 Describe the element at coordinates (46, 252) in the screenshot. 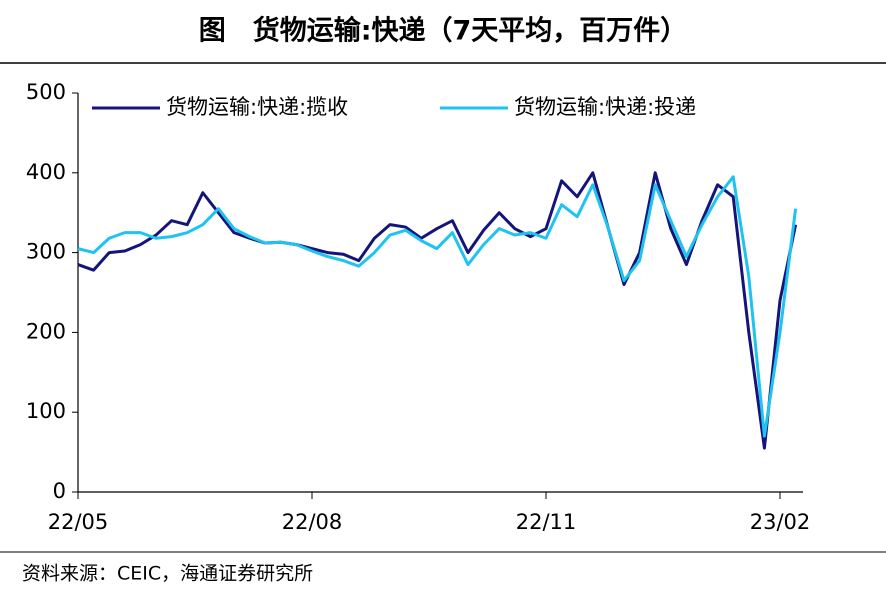

I see `y-tick-label: 300` at that location.